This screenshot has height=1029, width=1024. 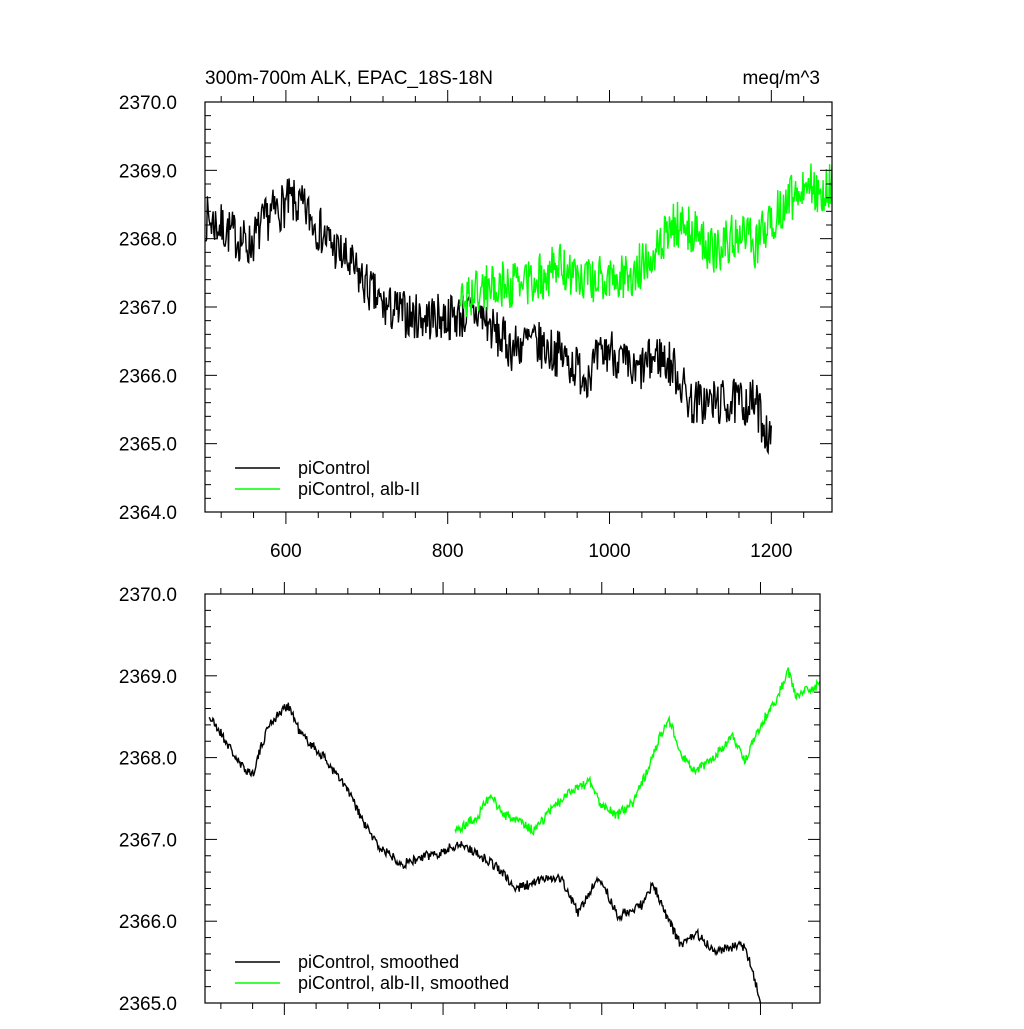 I want to click on x-tick-label: 600, so click(x=286, y=551).